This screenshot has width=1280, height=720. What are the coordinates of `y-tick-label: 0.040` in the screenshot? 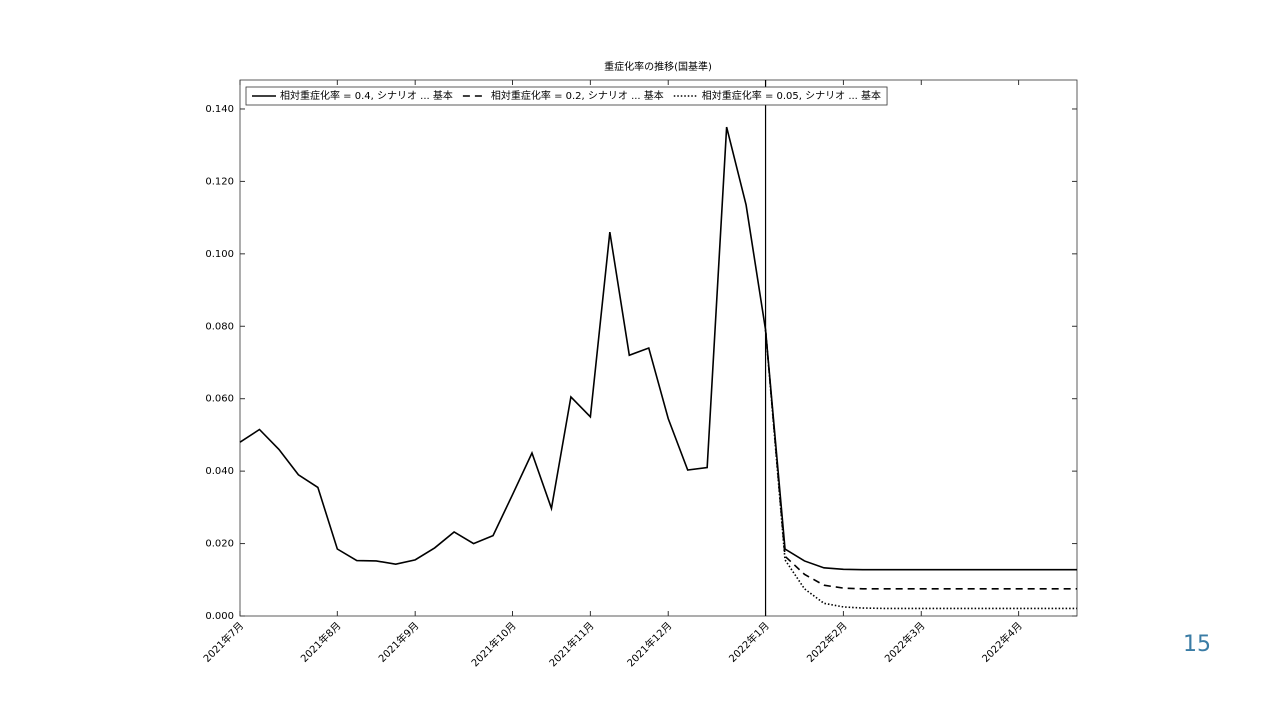 It's located at (219, 471).